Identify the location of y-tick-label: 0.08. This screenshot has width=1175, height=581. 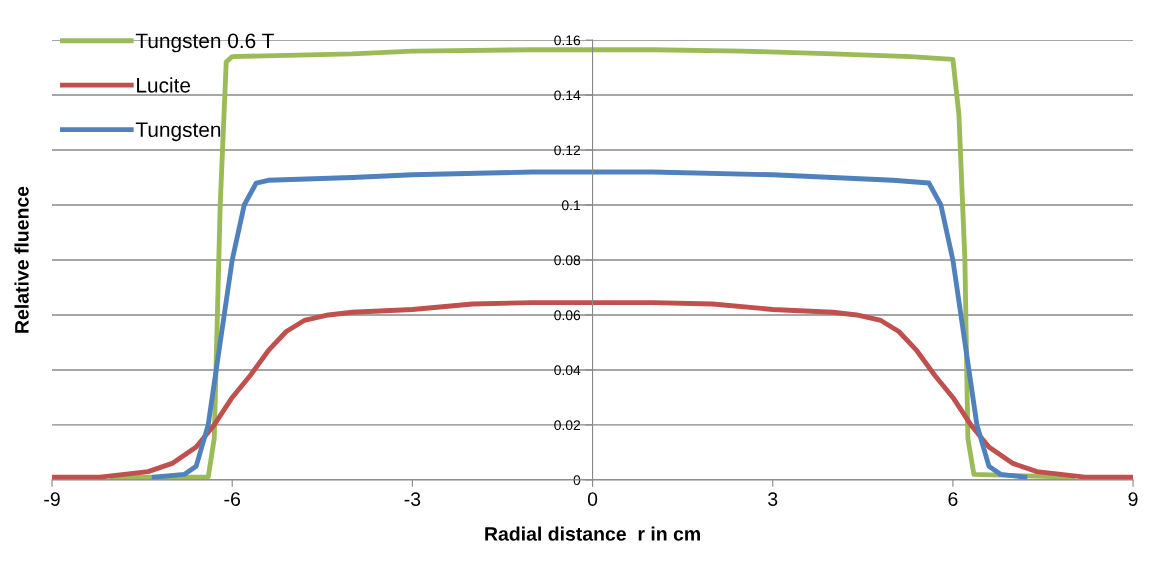
(567, 260).